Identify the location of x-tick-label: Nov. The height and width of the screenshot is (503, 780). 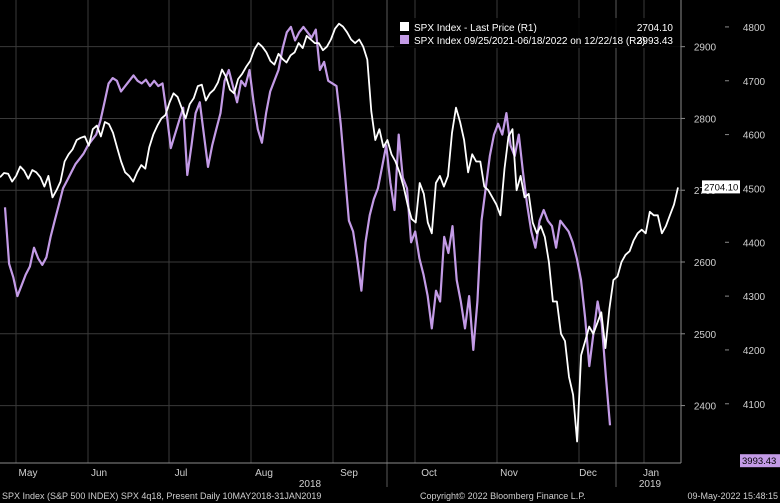
(509, 473).